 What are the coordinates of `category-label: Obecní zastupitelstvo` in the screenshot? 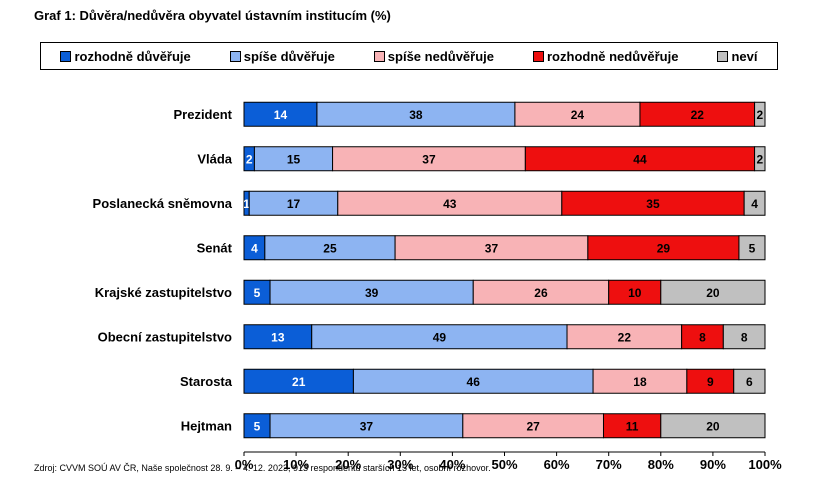 It's located at (165, 336).